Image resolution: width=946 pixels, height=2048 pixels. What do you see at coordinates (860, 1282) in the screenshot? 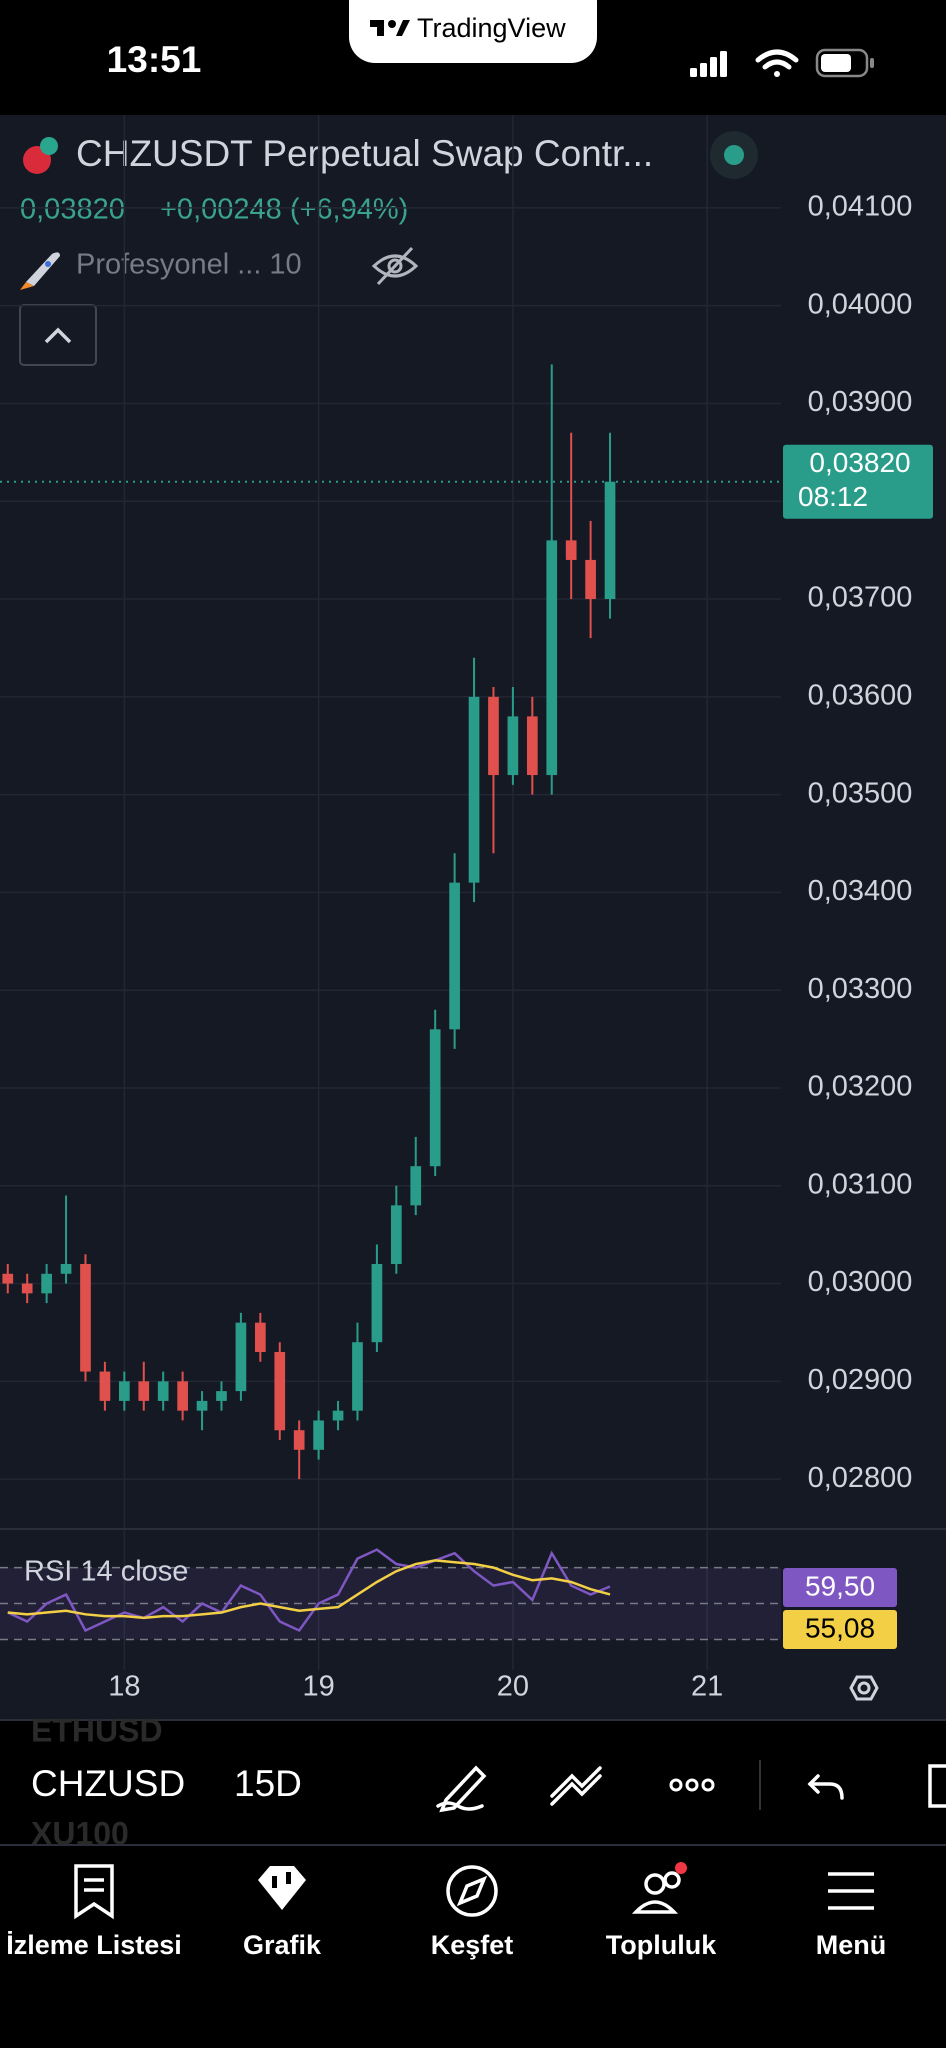
I see `y-tick-label: 0,03000` at bounding box center [860, 1282].